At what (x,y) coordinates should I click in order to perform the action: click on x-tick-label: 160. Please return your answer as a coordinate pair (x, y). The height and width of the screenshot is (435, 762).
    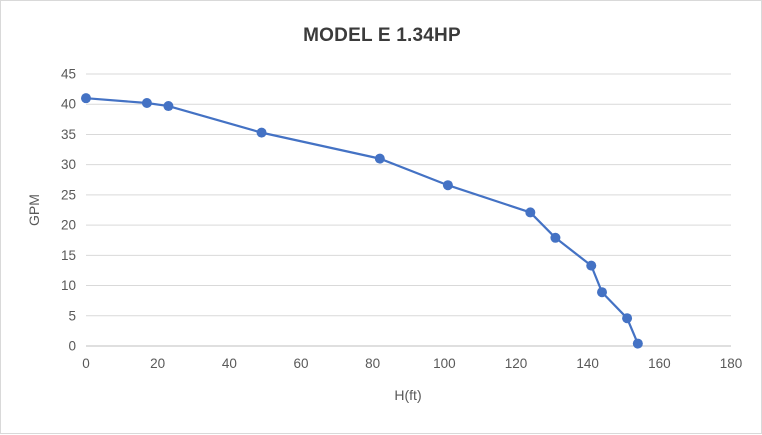
    Looking at the image, I should click on (659, 363).